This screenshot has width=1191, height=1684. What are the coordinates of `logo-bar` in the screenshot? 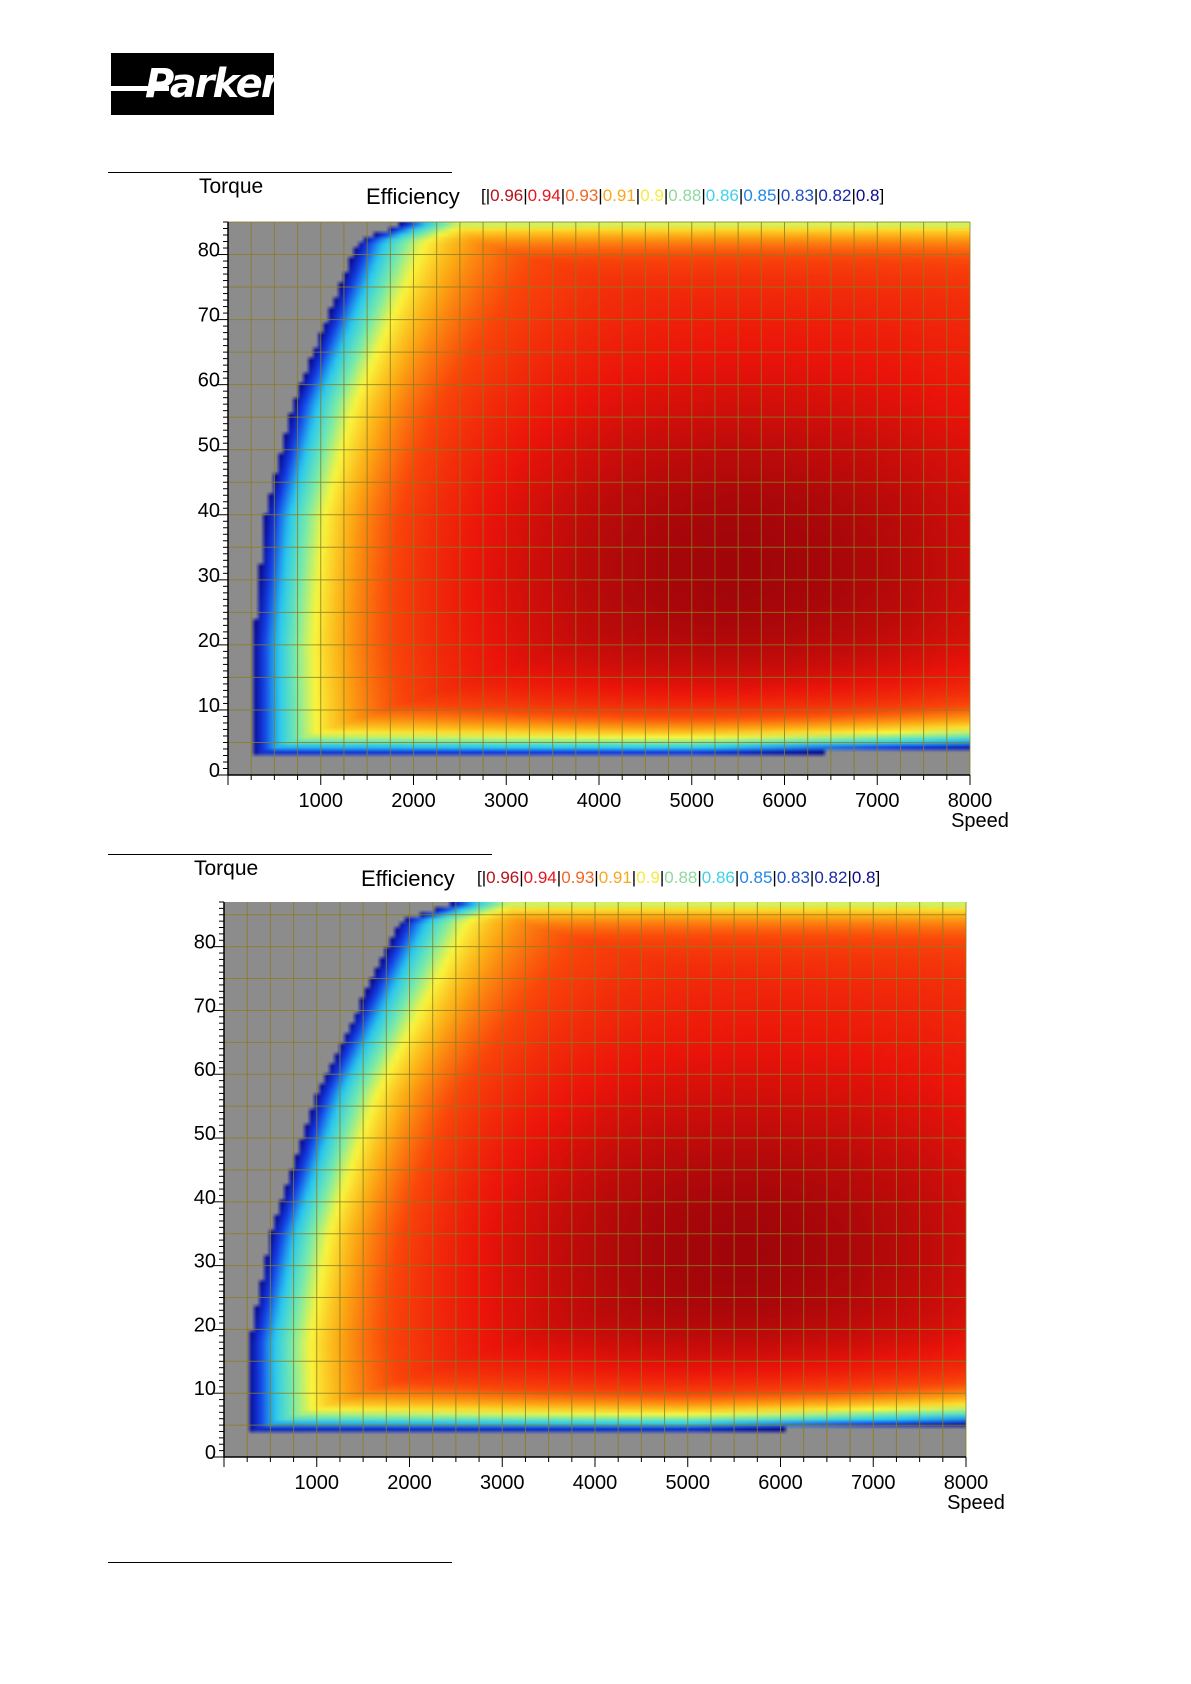 It's located at (140, 88).